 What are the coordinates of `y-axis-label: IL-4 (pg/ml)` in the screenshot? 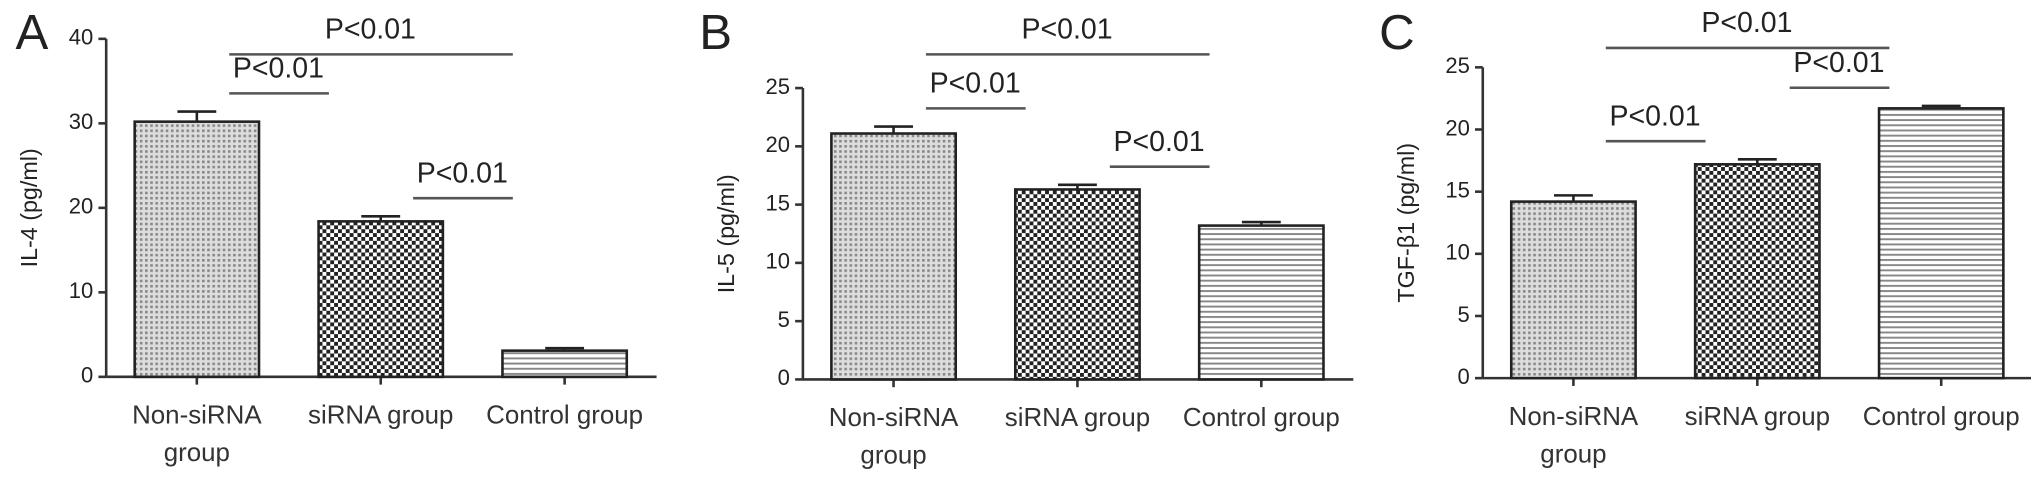 It's located at (29, 207).